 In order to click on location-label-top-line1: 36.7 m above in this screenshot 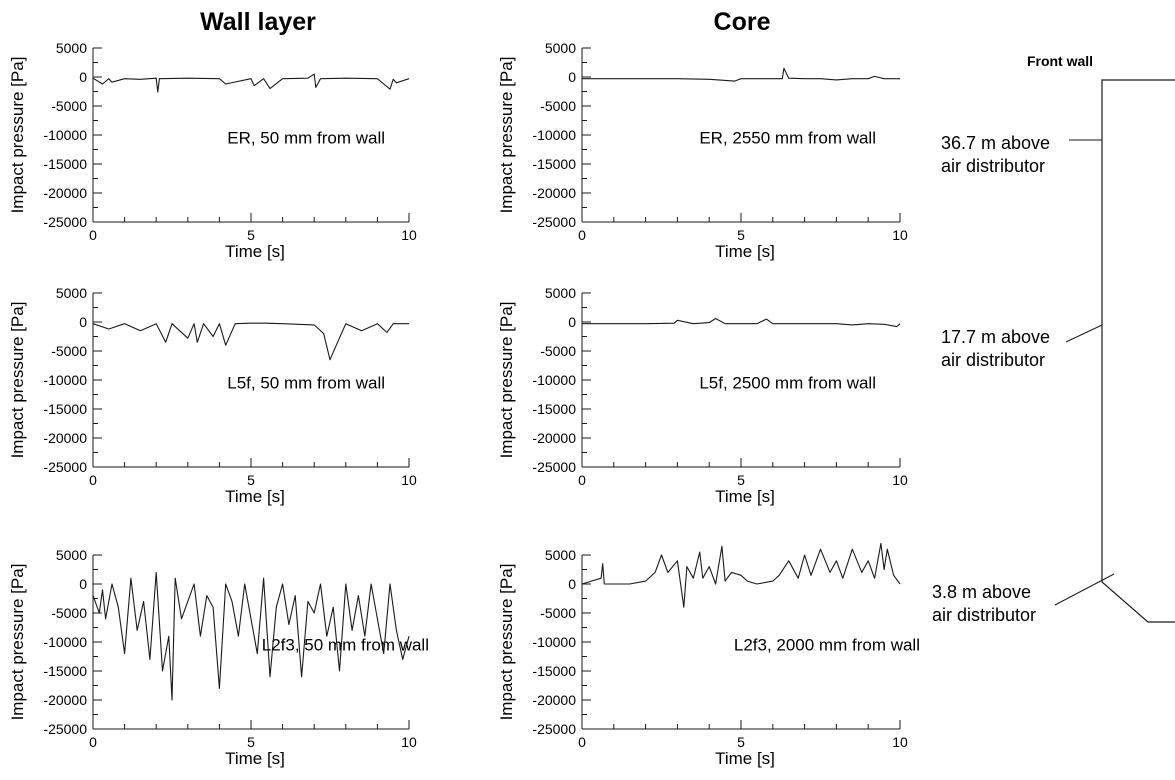, I will do `click(995, 143)`.